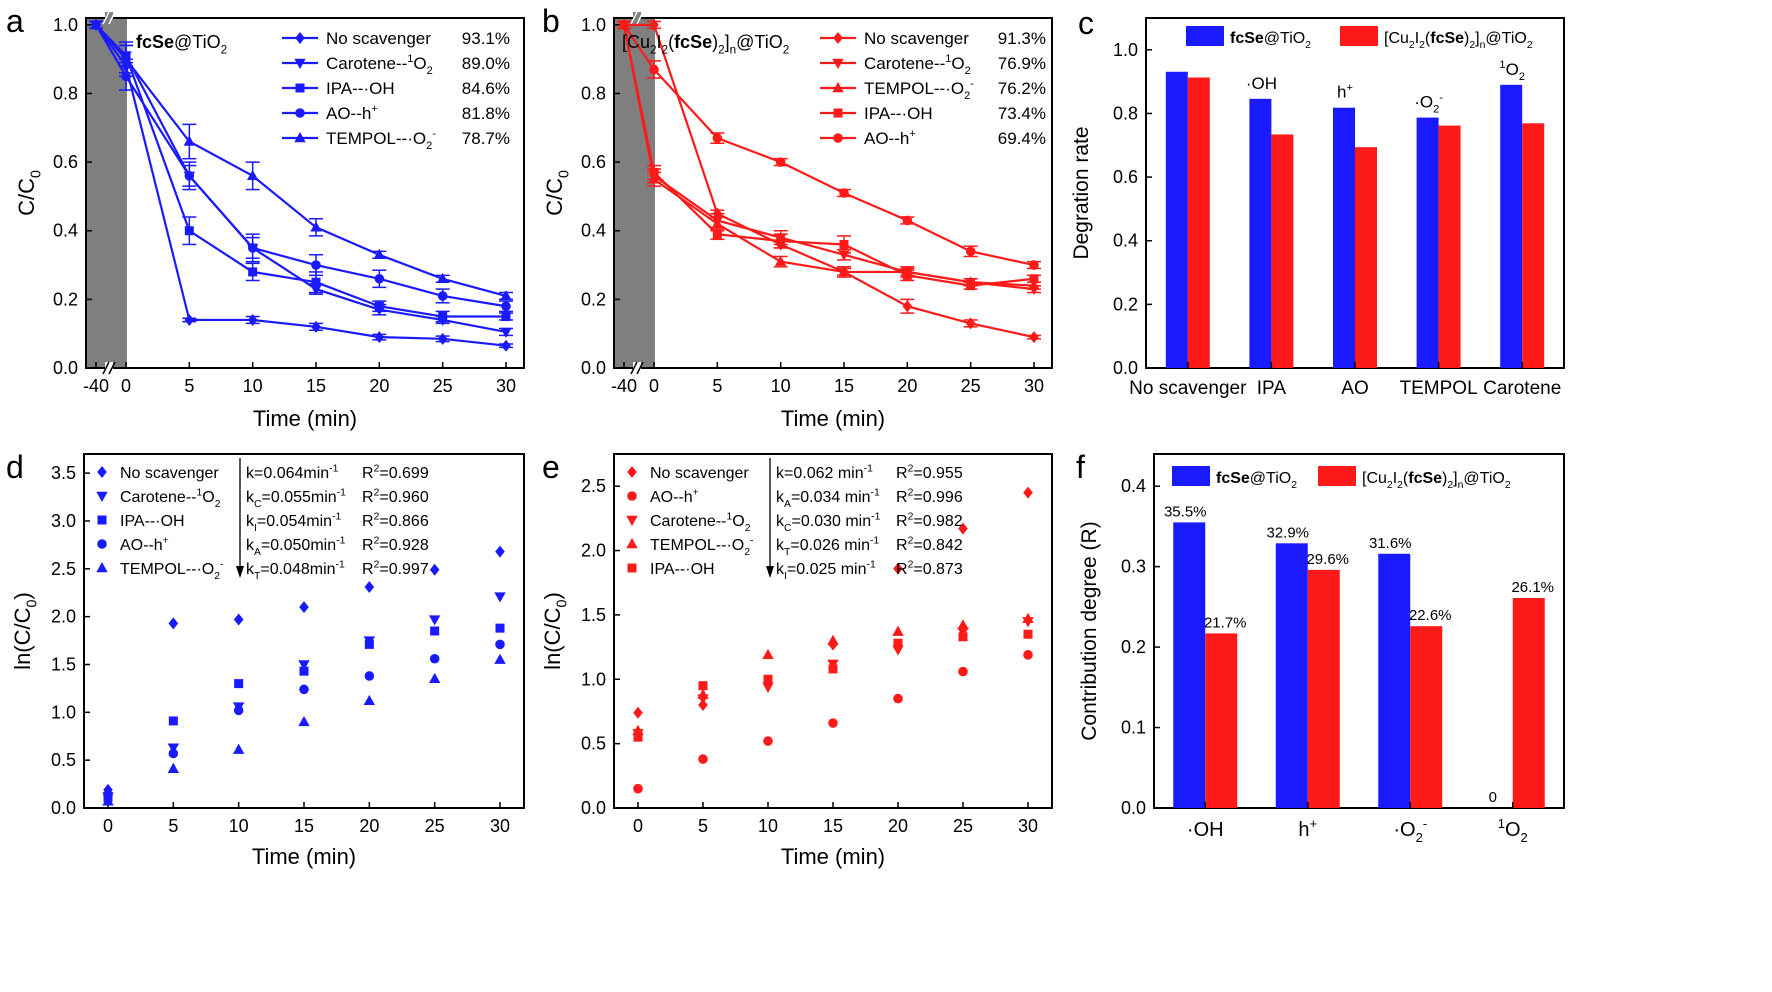  Describe the element at coordinates (937, 473) in the screenshot. I see `text-span: =0.955` at that location.